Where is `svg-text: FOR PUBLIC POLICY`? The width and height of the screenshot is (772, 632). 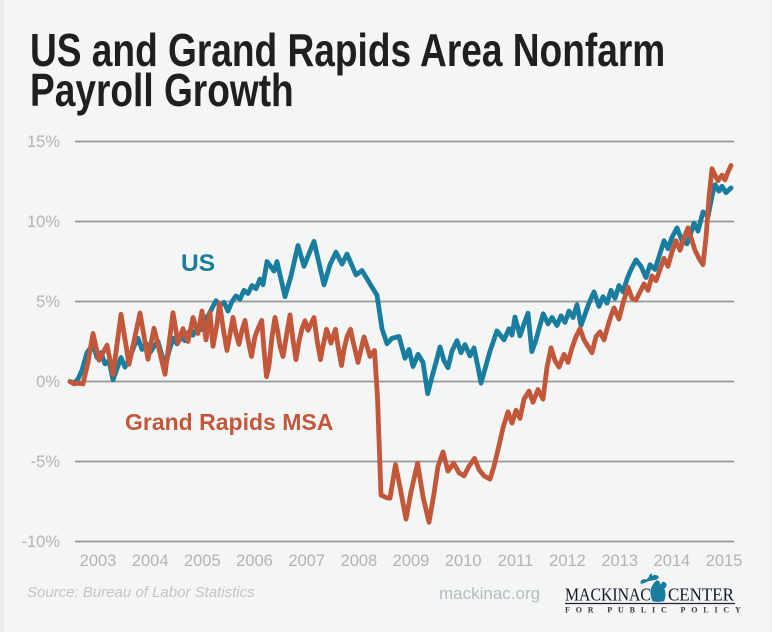 svg-text: FOR PUBLIC POLICY is located at coordinates (655, 610).